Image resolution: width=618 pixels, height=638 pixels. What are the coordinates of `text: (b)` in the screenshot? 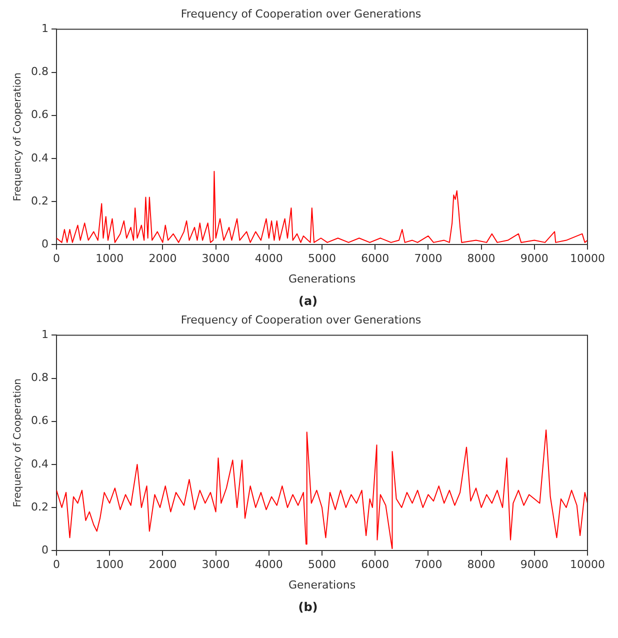 It's located at (308, 607).